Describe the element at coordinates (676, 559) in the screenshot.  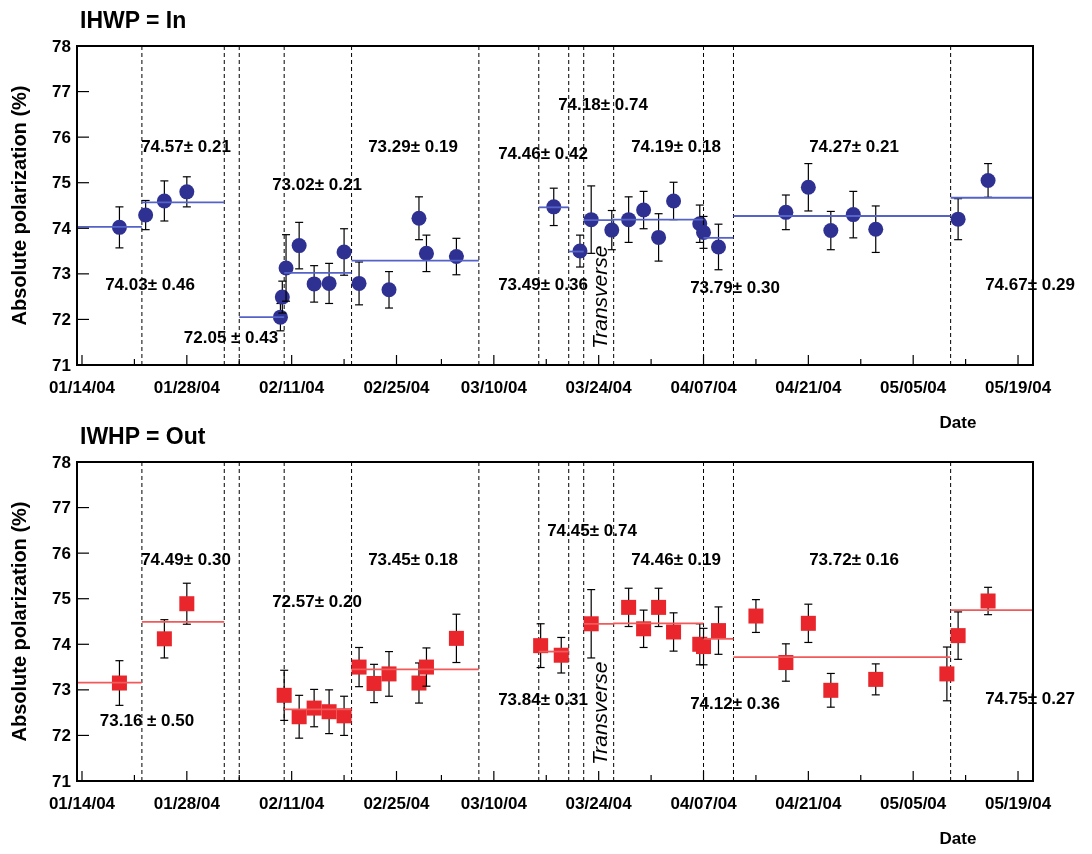
I see `annotation: 74.46± 0.19` at that location.